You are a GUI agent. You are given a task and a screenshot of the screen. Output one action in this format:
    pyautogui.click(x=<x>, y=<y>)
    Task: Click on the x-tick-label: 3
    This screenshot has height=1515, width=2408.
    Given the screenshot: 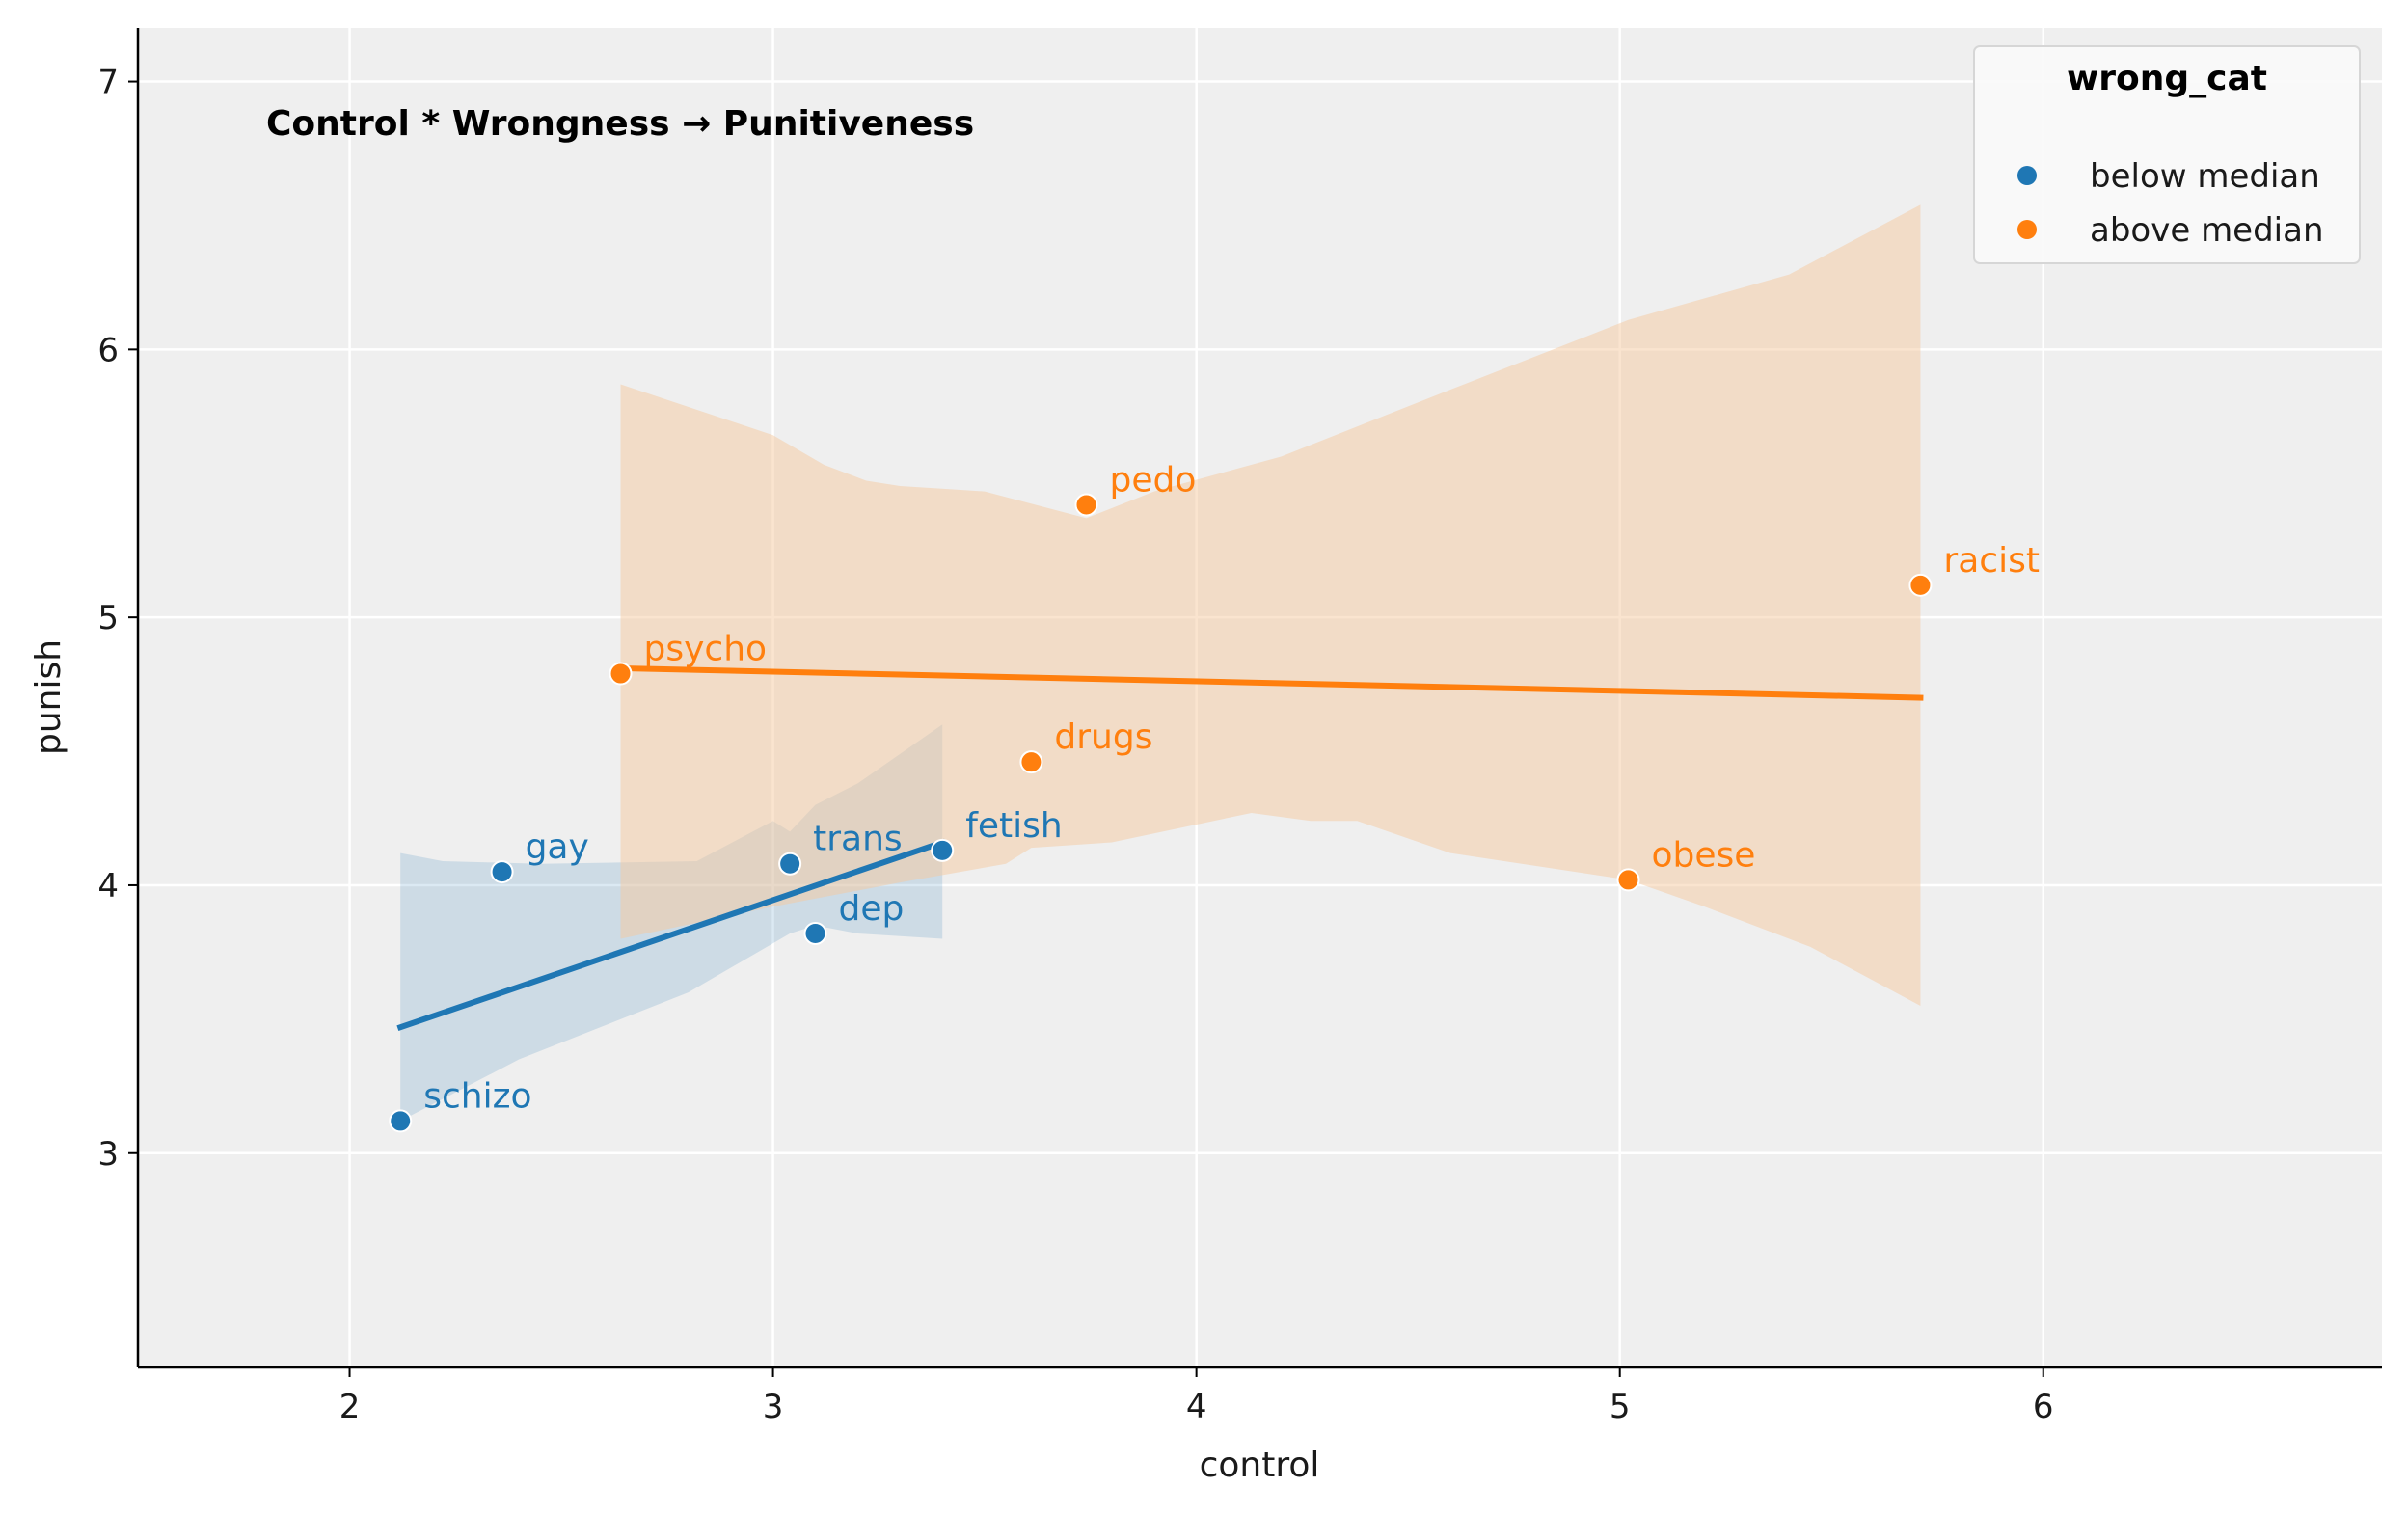 What is the action you would take?
    pyautogui.click(x=774, y=1407)
    